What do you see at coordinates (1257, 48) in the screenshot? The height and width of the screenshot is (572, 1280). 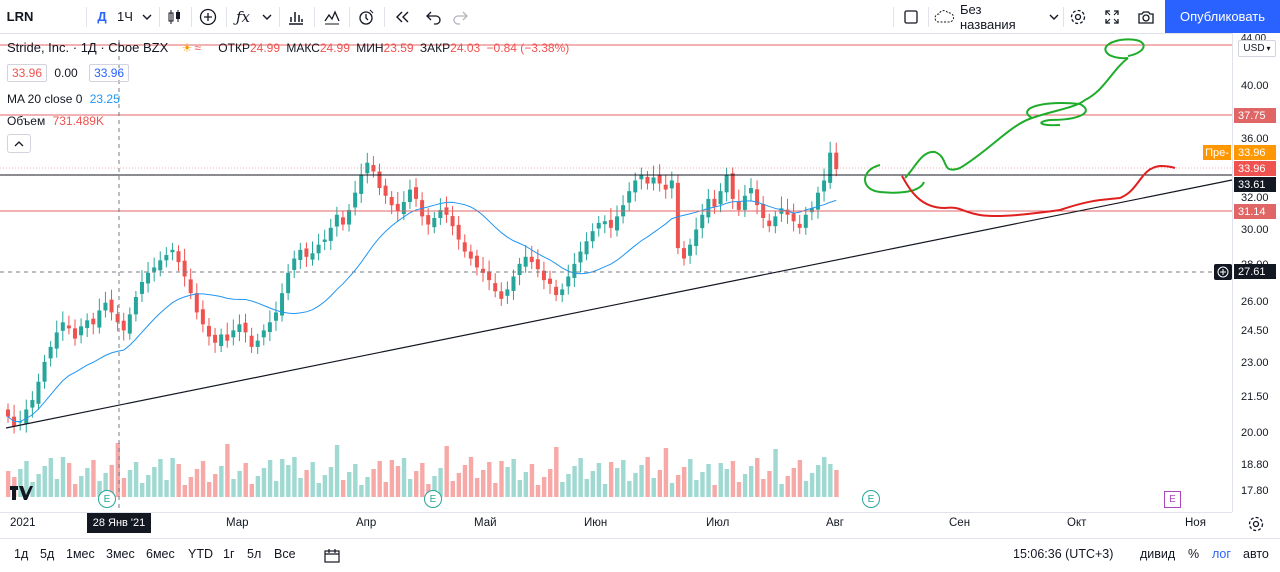 I see `currency-selector: USD ▾` at bounding box center [1257, 48].